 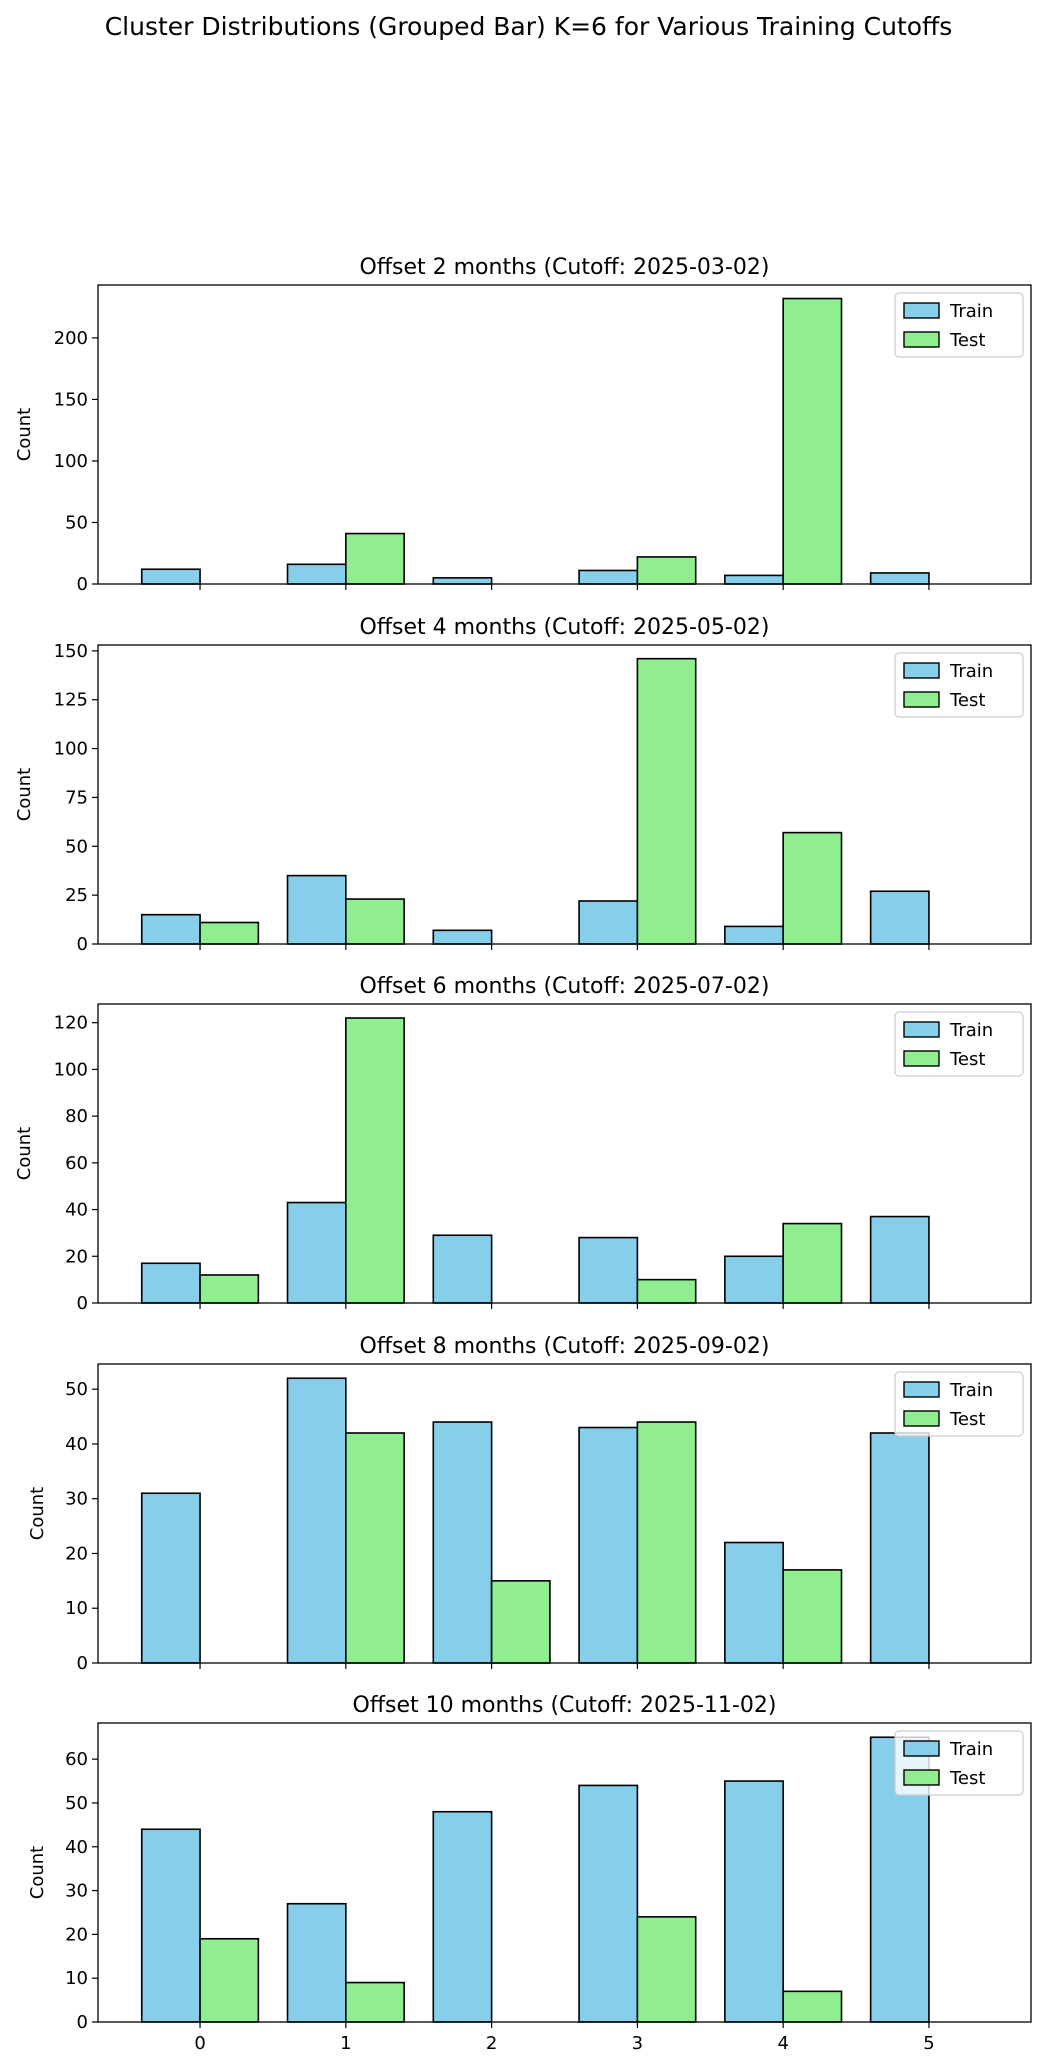 I want to click on x-tick-label: 0, so click(x=199, y=2043).